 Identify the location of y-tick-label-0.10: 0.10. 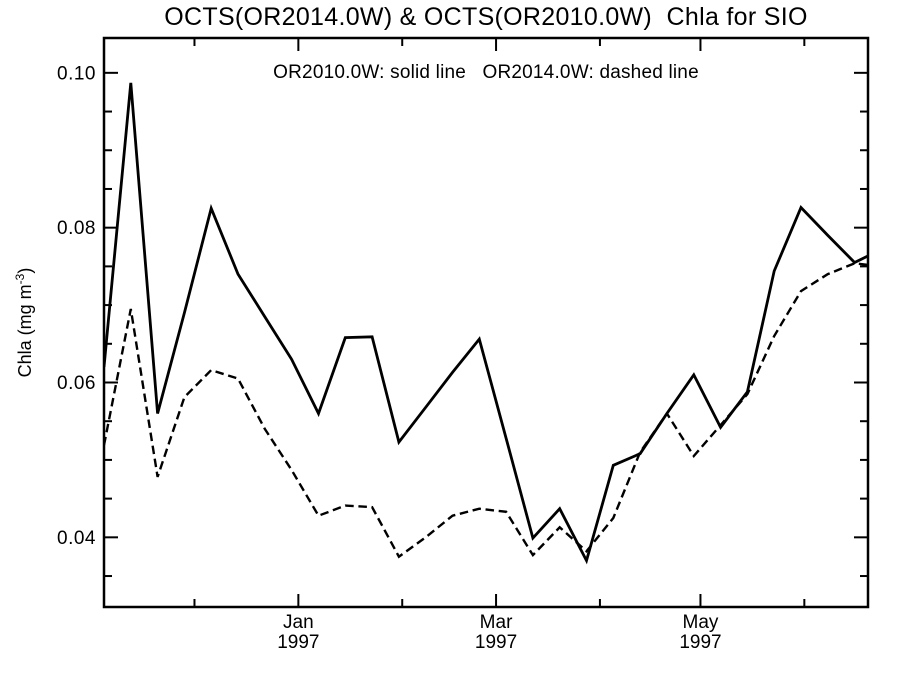
(76, 73).